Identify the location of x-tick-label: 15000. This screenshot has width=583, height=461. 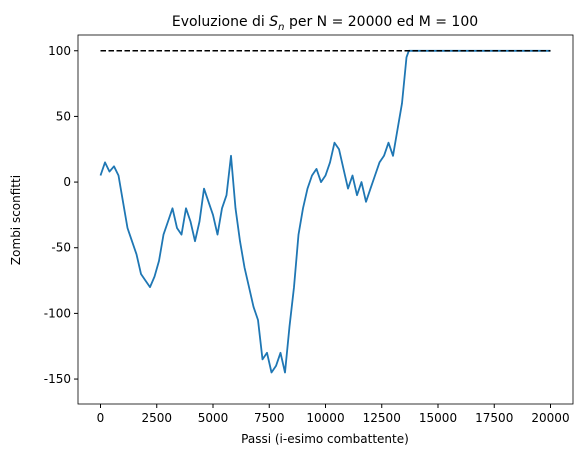
(438, 418).